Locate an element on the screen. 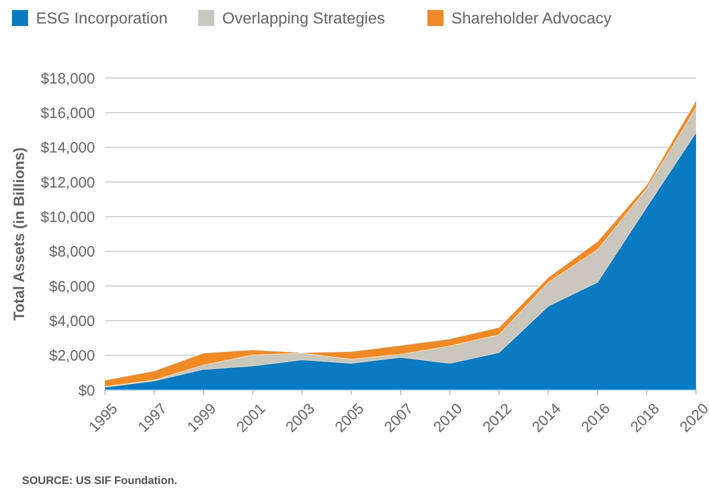 This screenshot has width=709, height=494. y-tick-label: $0 is located at coordinates (86, 391).